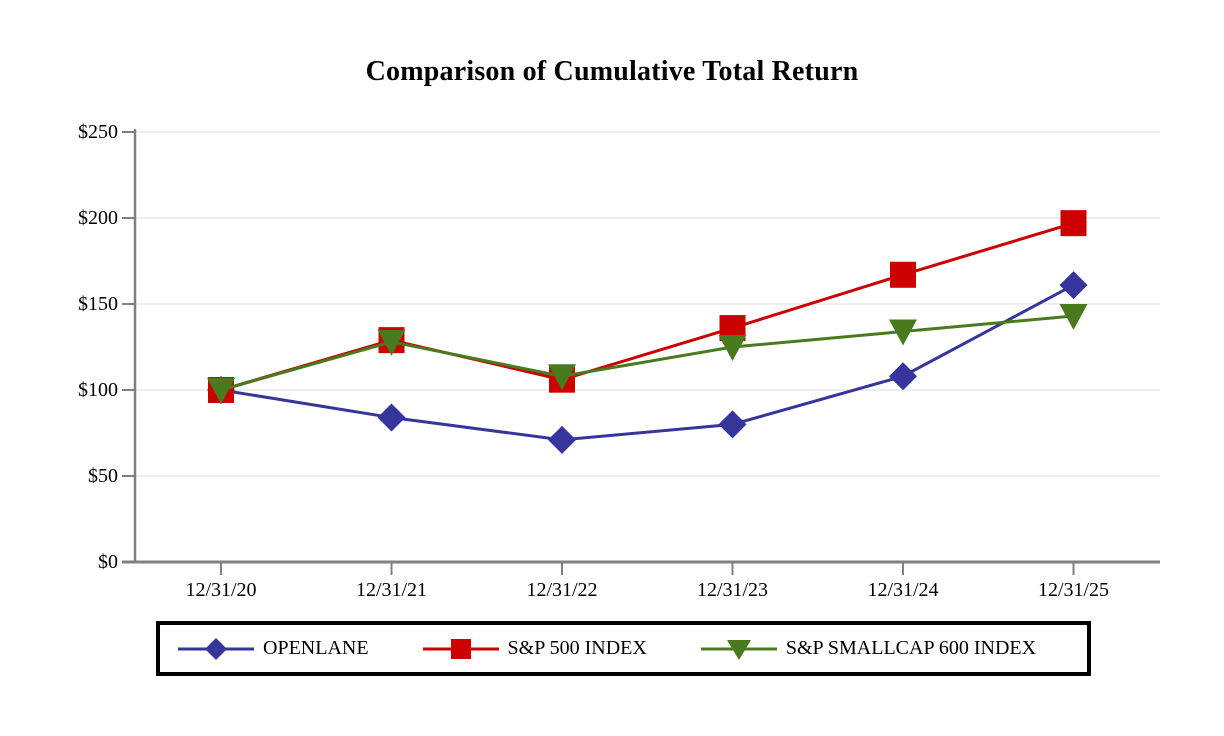 Image resolution: width=1224 pixels, height=736 pixels. I want to click on x-axis-label: 12/31/25, so click(1073, 590).